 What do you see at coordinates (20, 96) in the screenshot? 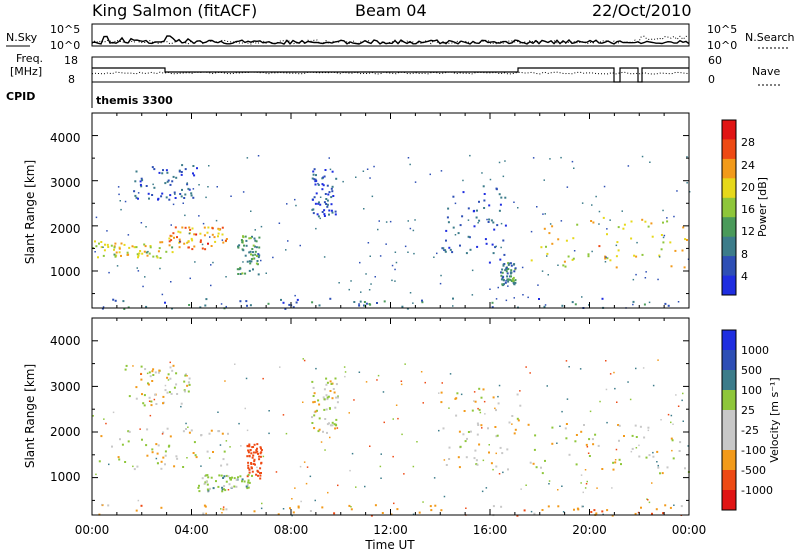
I see `cpid-label: CPID` at bounding box center [20, 96].